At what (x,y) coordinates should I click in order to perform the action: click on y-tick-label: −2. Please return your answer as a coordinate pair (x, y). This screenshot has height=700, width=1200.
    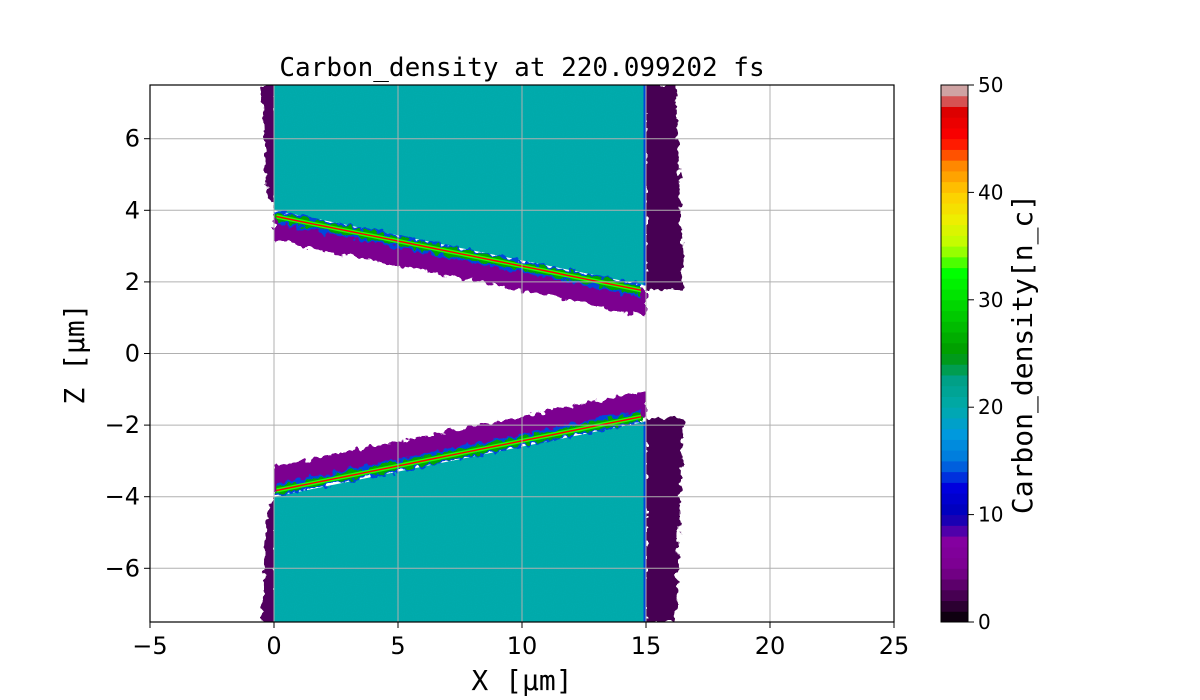
    Looking at the image, I should click on (122, 425).